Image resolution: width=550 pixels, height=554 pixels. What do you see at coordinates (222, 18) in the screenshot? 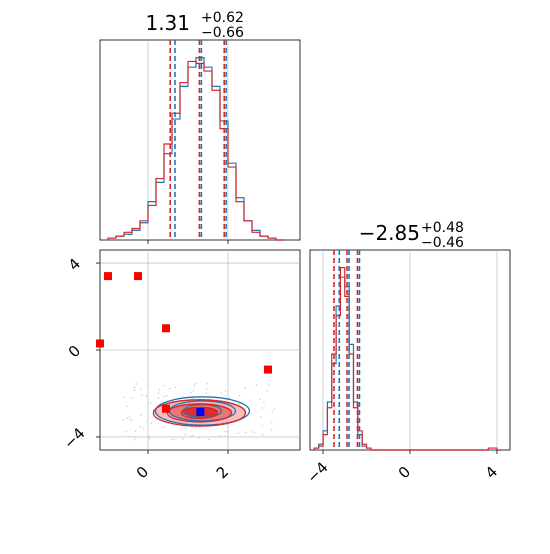
I see `param1-title-plus: +0.62` at bounding box center [222, 18].